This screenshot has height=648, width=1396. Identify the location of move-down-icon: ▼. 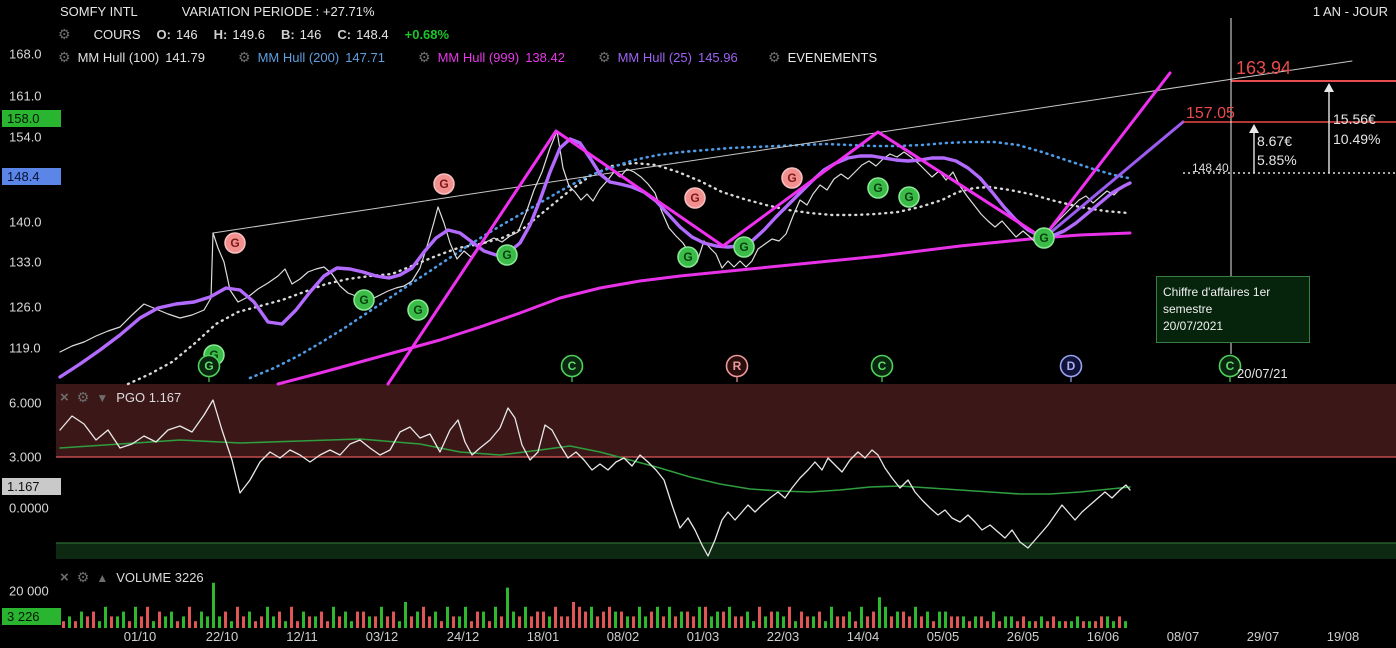
(102, 397).